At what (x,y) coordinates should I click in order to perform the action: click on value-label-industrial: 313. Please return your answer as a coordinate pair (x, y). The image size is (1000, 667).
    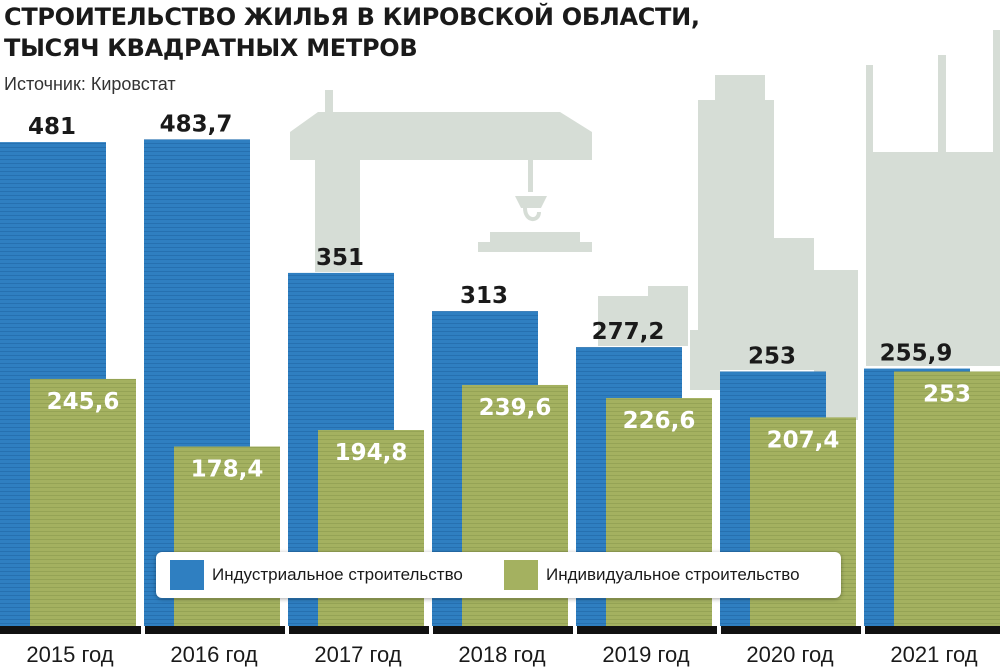
    Looking at the image, I should click on (484, 296).